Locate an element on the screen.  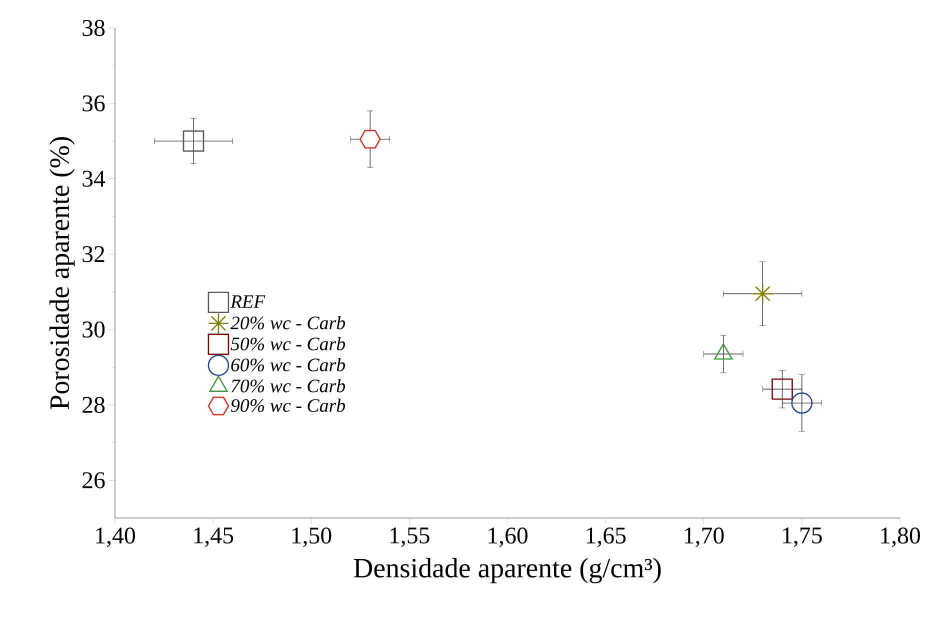
x-axis-title: Densidade aparente (g/cm³) is located at coordinates (507, 571).